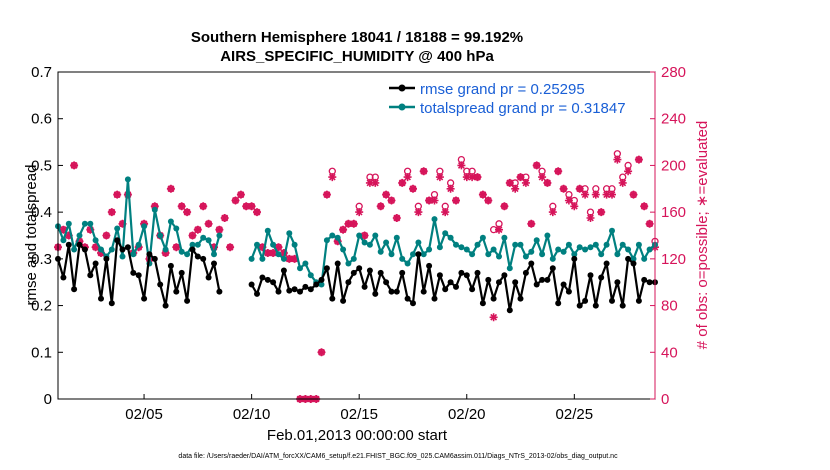  I want to click on x-tick-label: 02/25, so click(575, 414).